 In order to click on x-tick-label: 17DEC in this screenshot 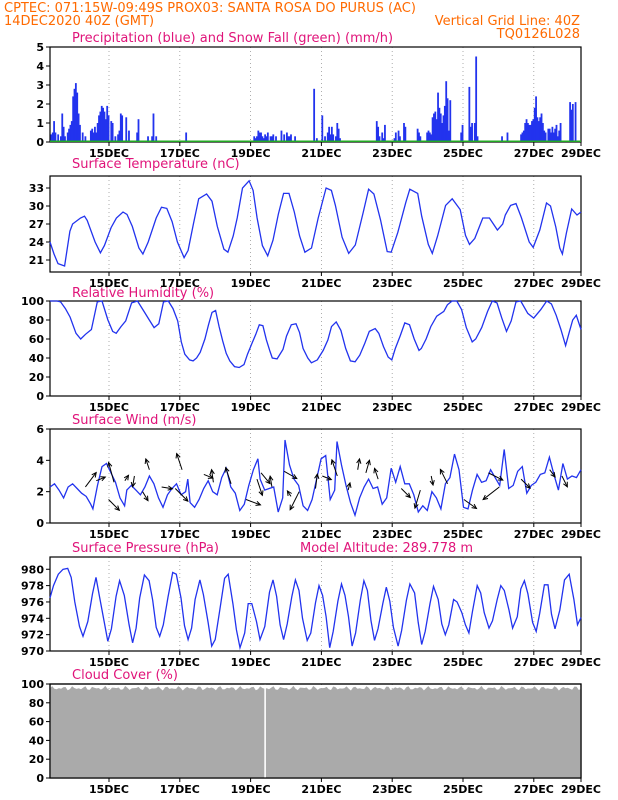, I will do `click(180, 534)`.